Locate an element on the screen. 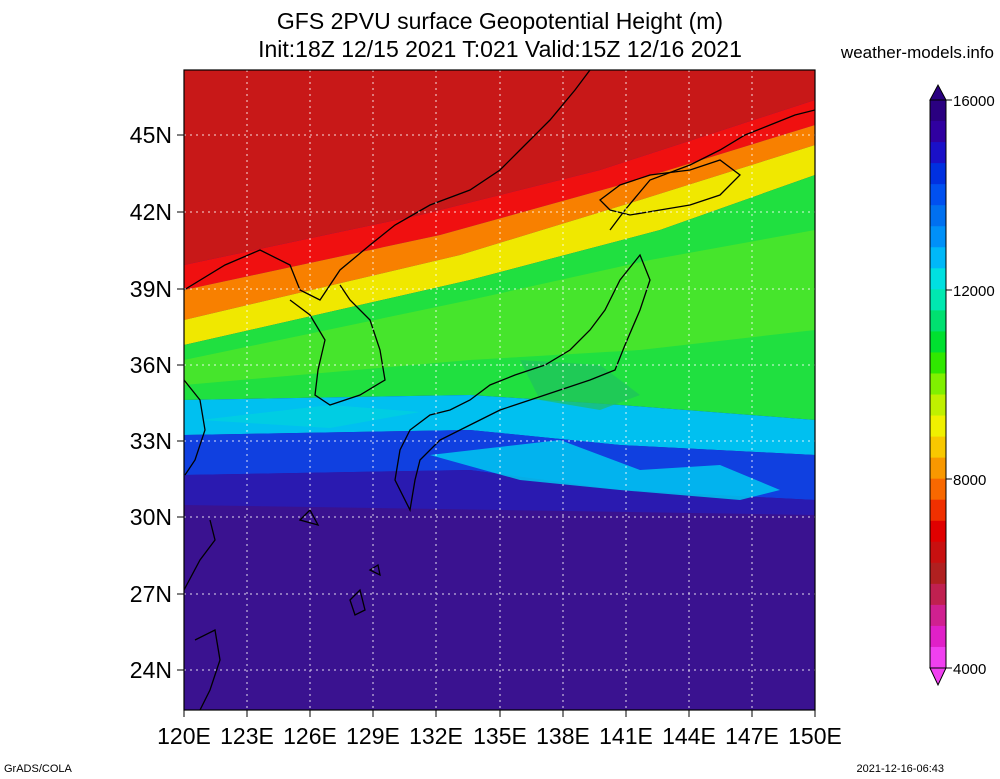 The height and width of the screenshot is (779, 1000). lat-label: 45N is located at coordinates (151, 135).